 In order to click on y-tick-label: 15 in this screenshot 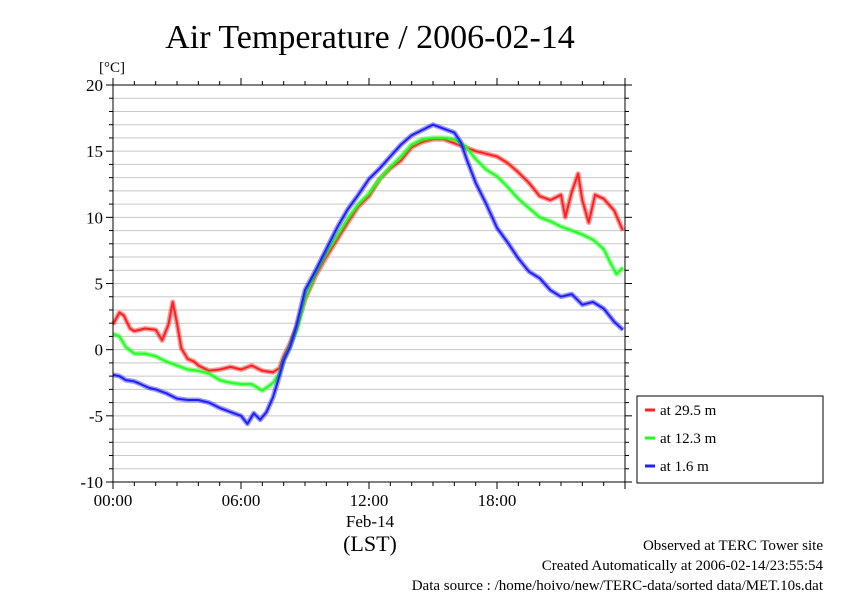, I will do `click(94, 151)`.